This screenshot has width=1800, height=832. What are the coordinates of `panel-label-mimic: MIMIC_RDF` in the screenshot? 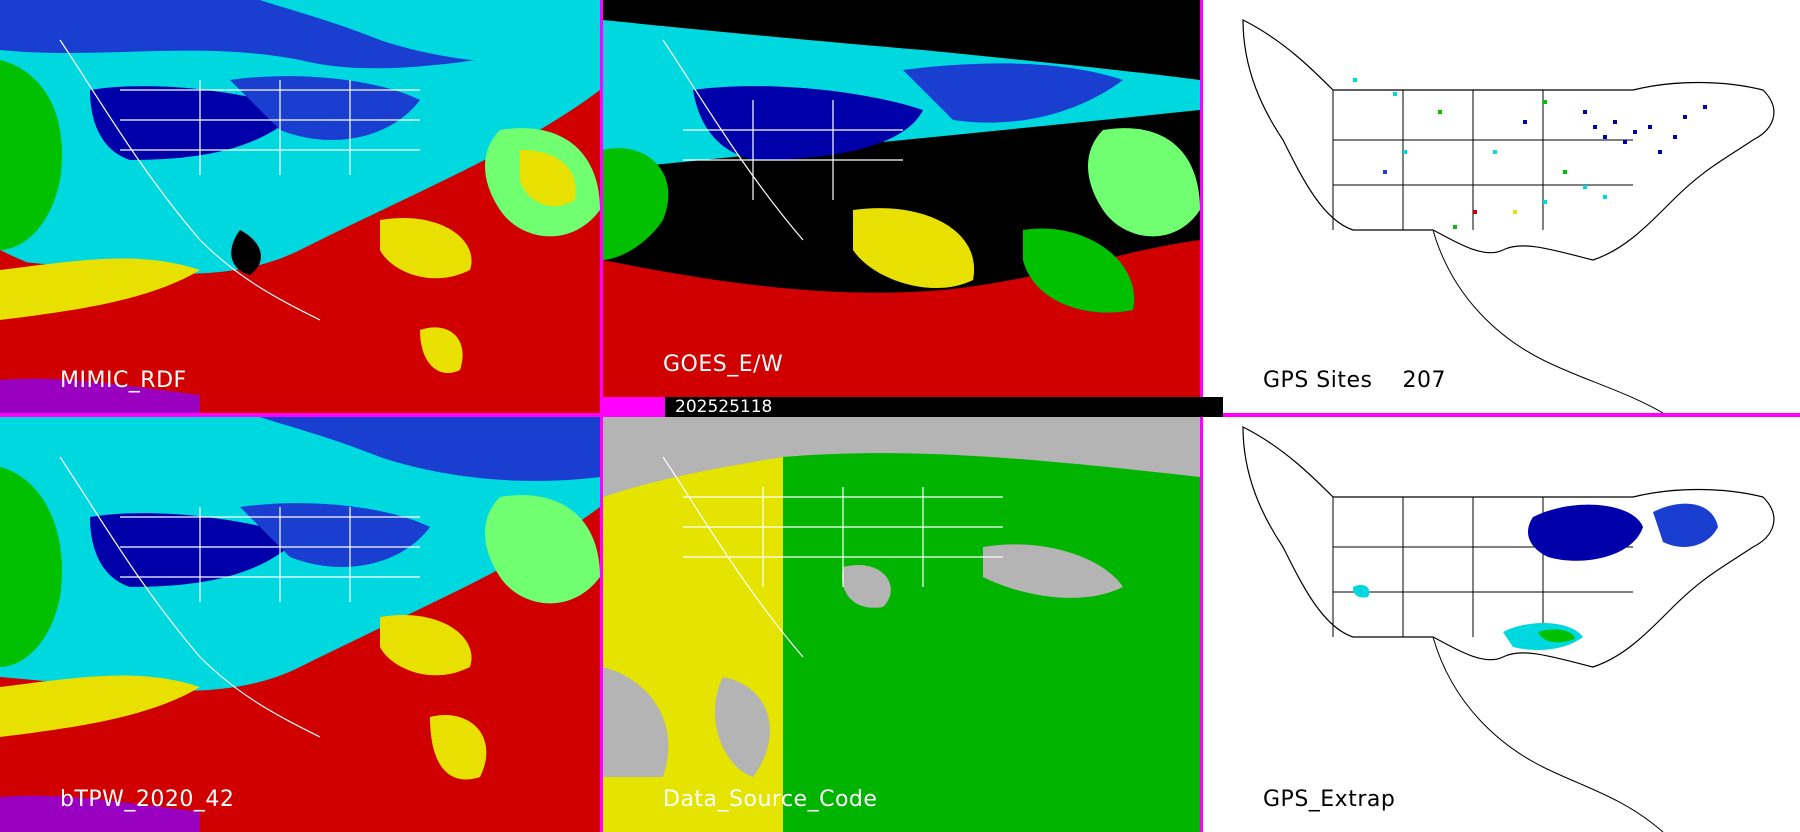 It's located at (123, 380).